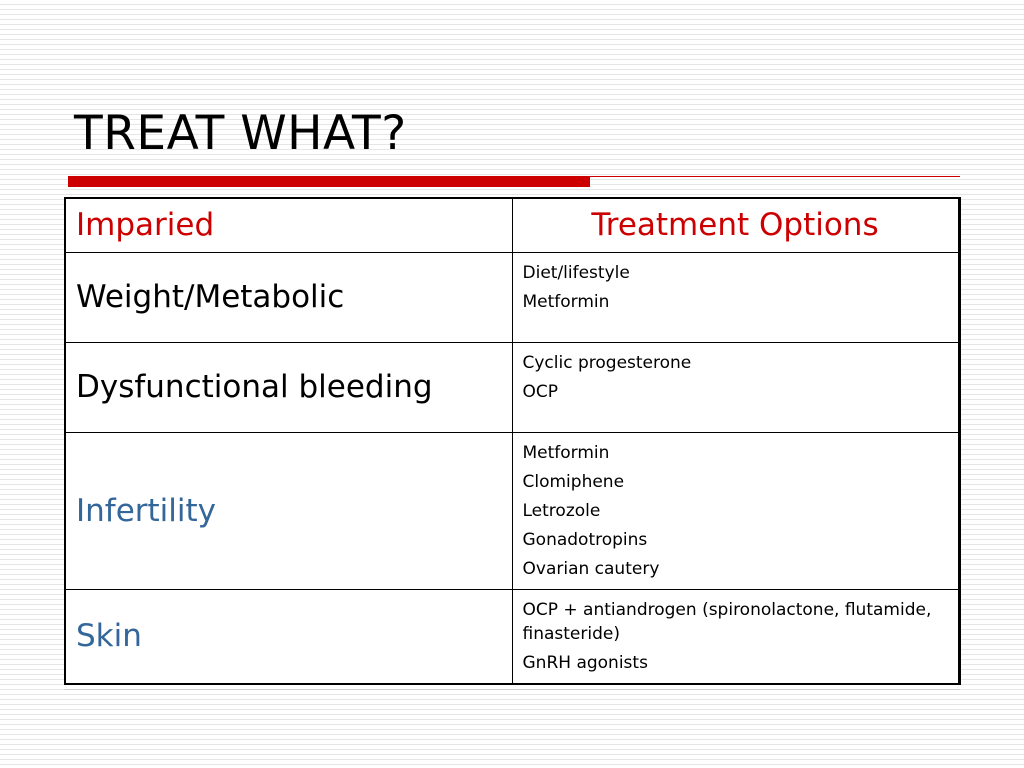 The height and width of the screenshot is (768, 1024). Describe the element at coordinates (561, 510) in the screenshot. I see `option-item: Letrozole` at that location.